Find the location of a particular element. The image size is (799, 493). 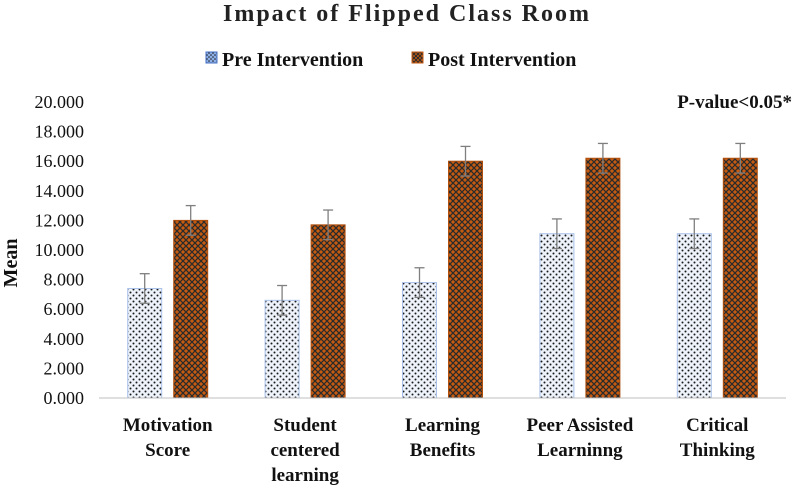

y-tick-label: 4.000 is located at coordinates (64, 339).